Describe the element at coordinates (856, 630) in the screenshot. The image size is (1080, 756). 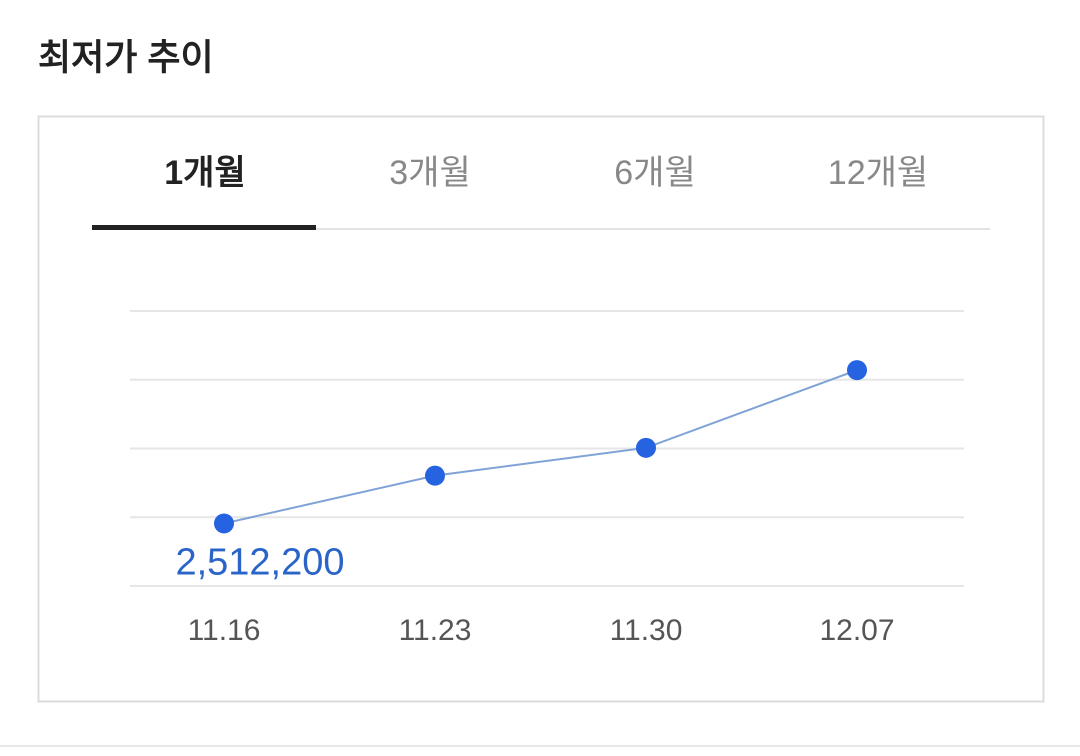
I see `x-tick-label: 12.07` at that location.